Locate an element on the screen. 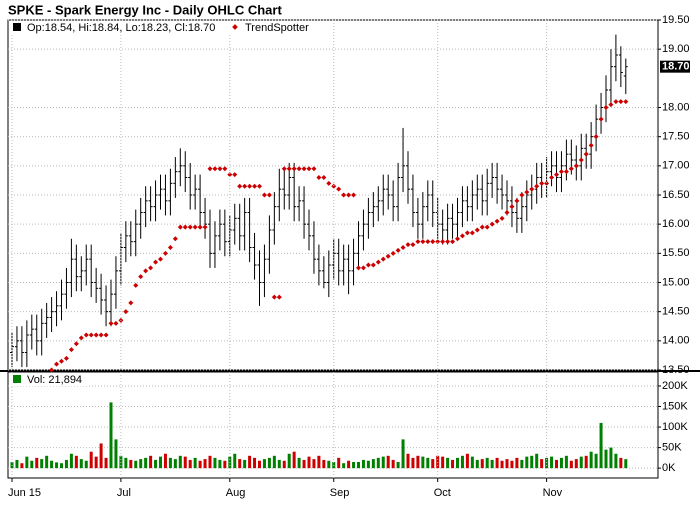  x-tick-label: Oct is located at coordinates (442, 493).